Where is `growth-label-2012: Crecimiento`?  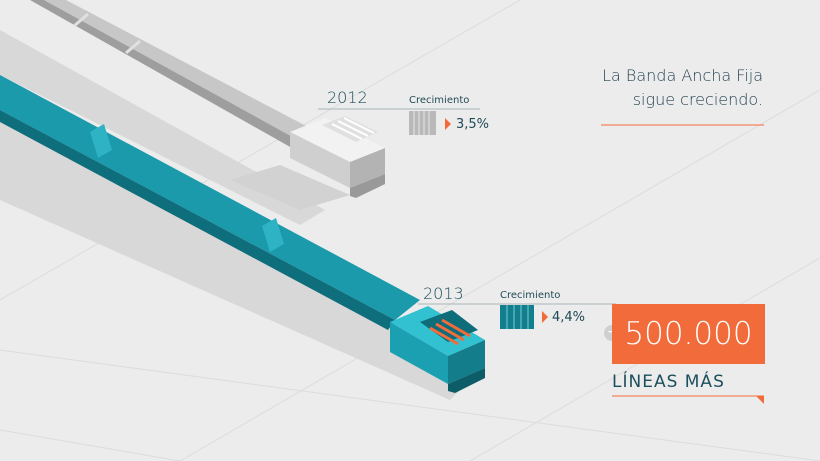 growth-label-2012: Crecimiento is located at coordinates (439, 100).